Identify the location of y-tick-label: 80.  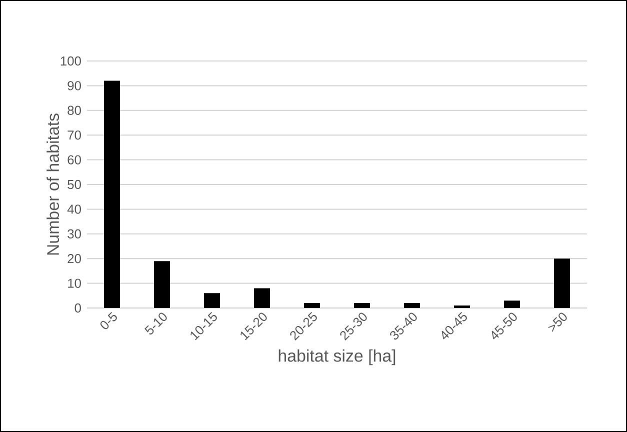
(74, 110).